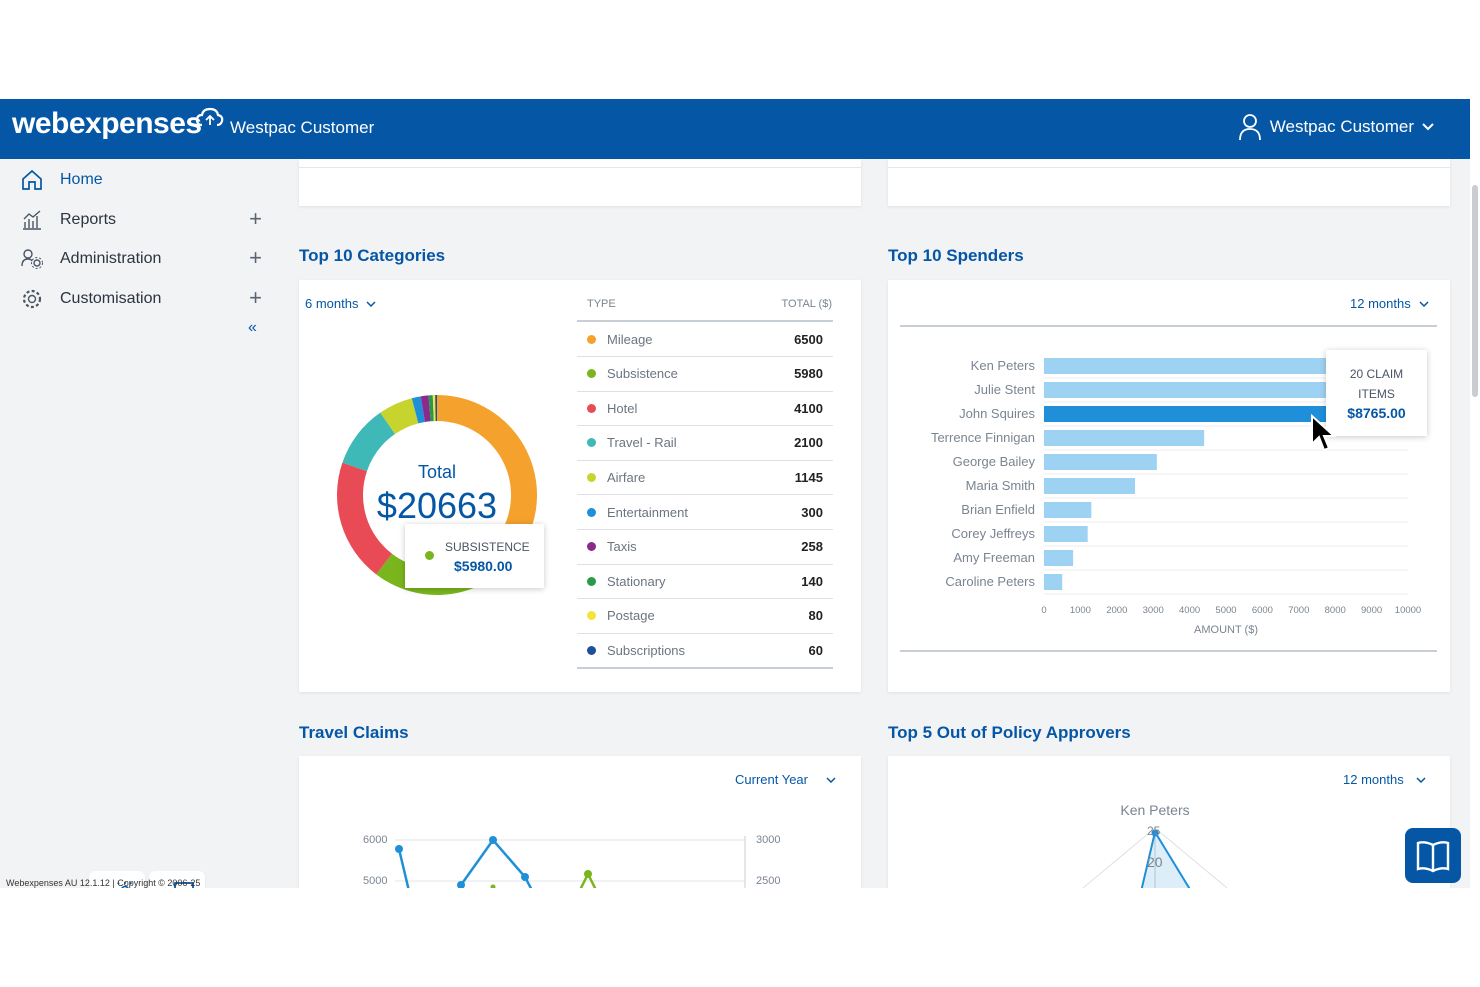  Describe the element at coordinates (705, 374) in the screenshot. I see `category-row: Subsistence 5980` at that location.